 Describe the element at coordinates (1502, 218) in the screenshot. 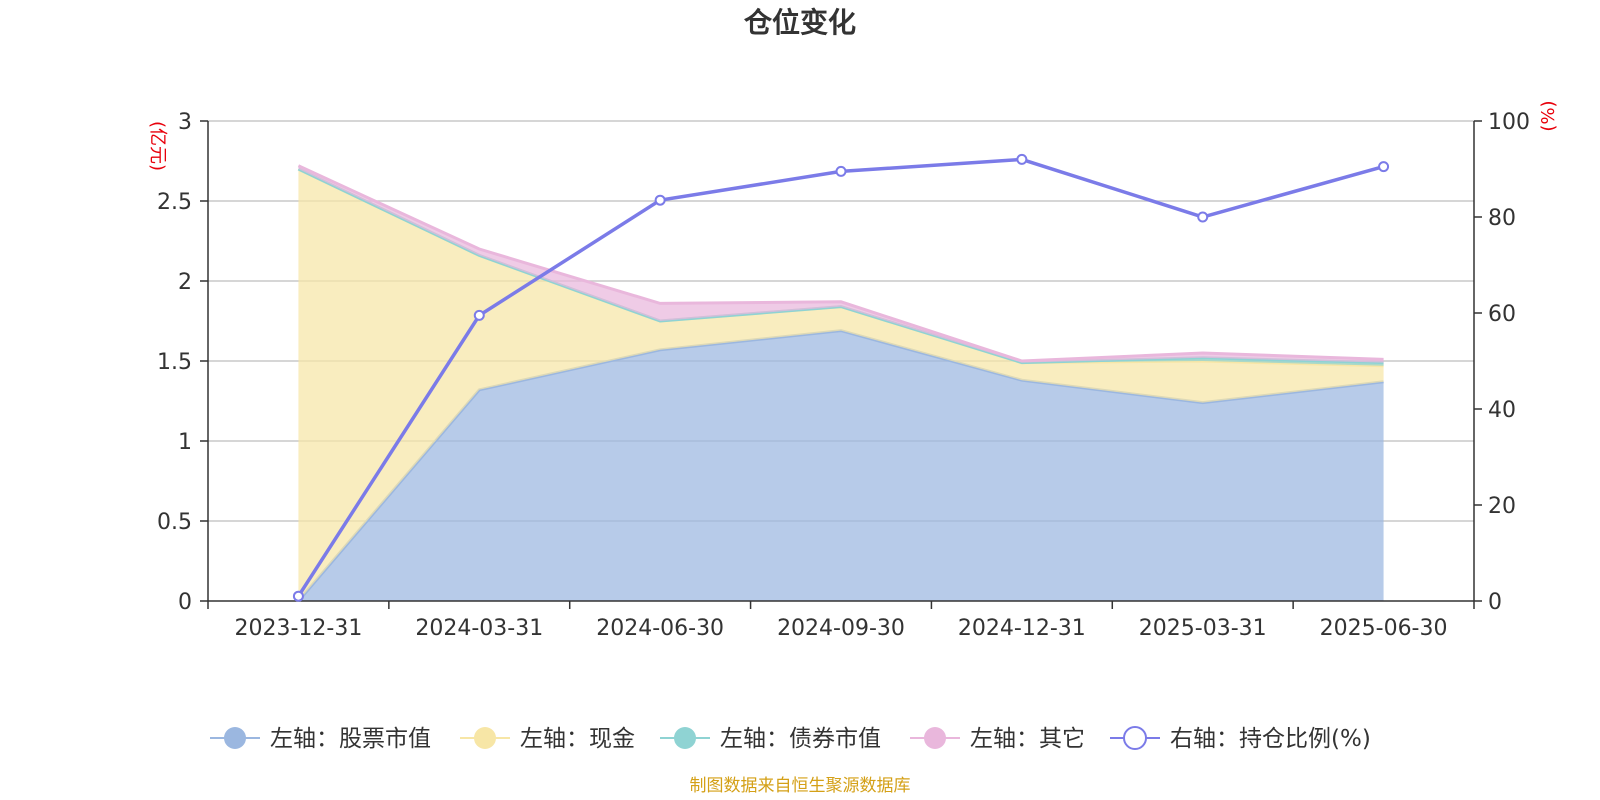

I see `right-axis-tick-label: 80` at that location.